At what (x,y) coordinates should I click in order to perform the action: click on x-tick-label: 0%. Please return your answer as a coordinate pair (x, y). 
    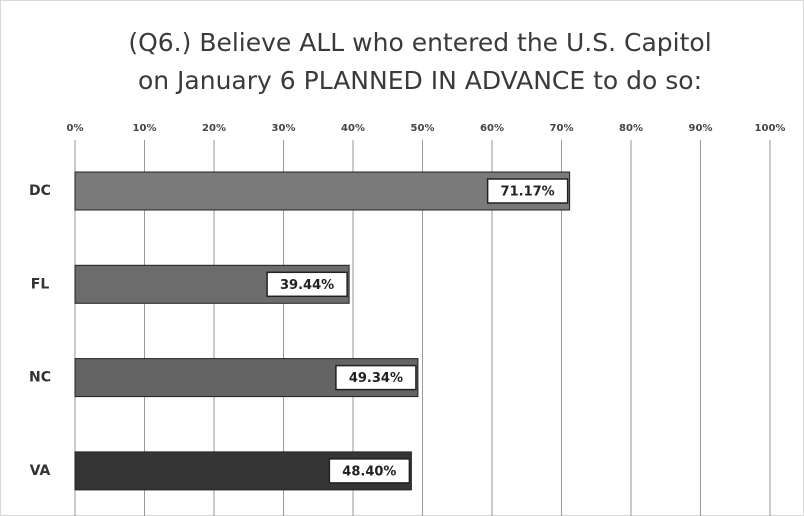
    Looking at the image, I should click on (75, 128).